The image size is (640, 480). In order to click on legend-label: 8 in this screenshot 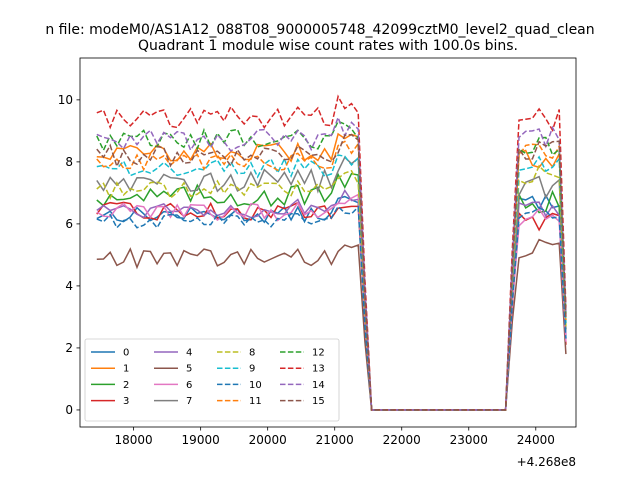, I will do `click(252, 353)`.